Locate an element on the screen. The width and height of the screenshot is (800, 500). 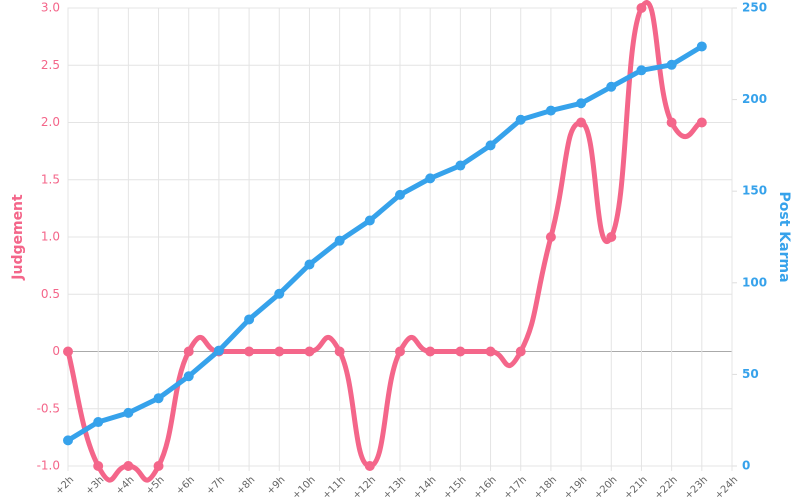
y-tick-label: -0.5 is located at coordinates (48, 408).